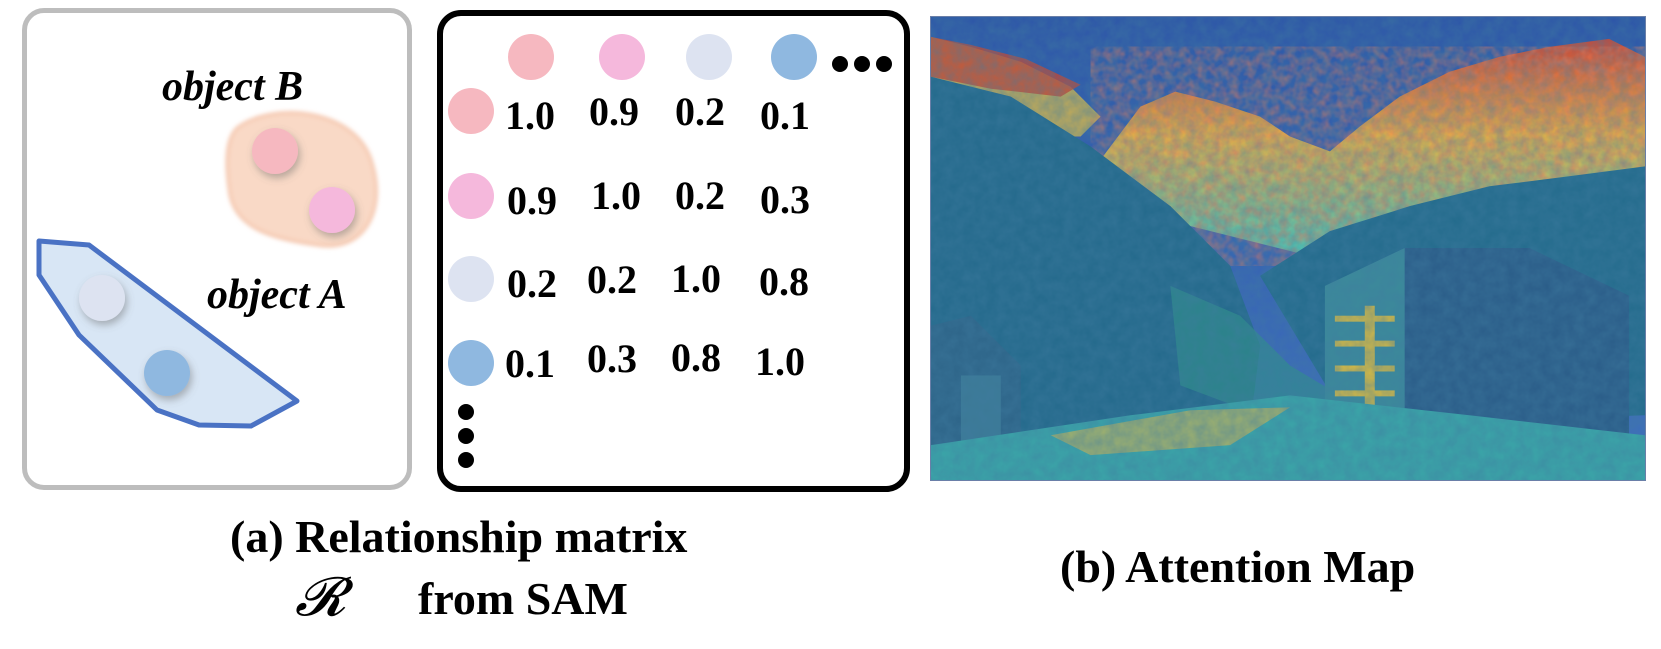 The image size is (1661, 649). Describe the element at coordinates (523, 598) in the screenshot. I see `caption-a-line2: from SAM` at that location.